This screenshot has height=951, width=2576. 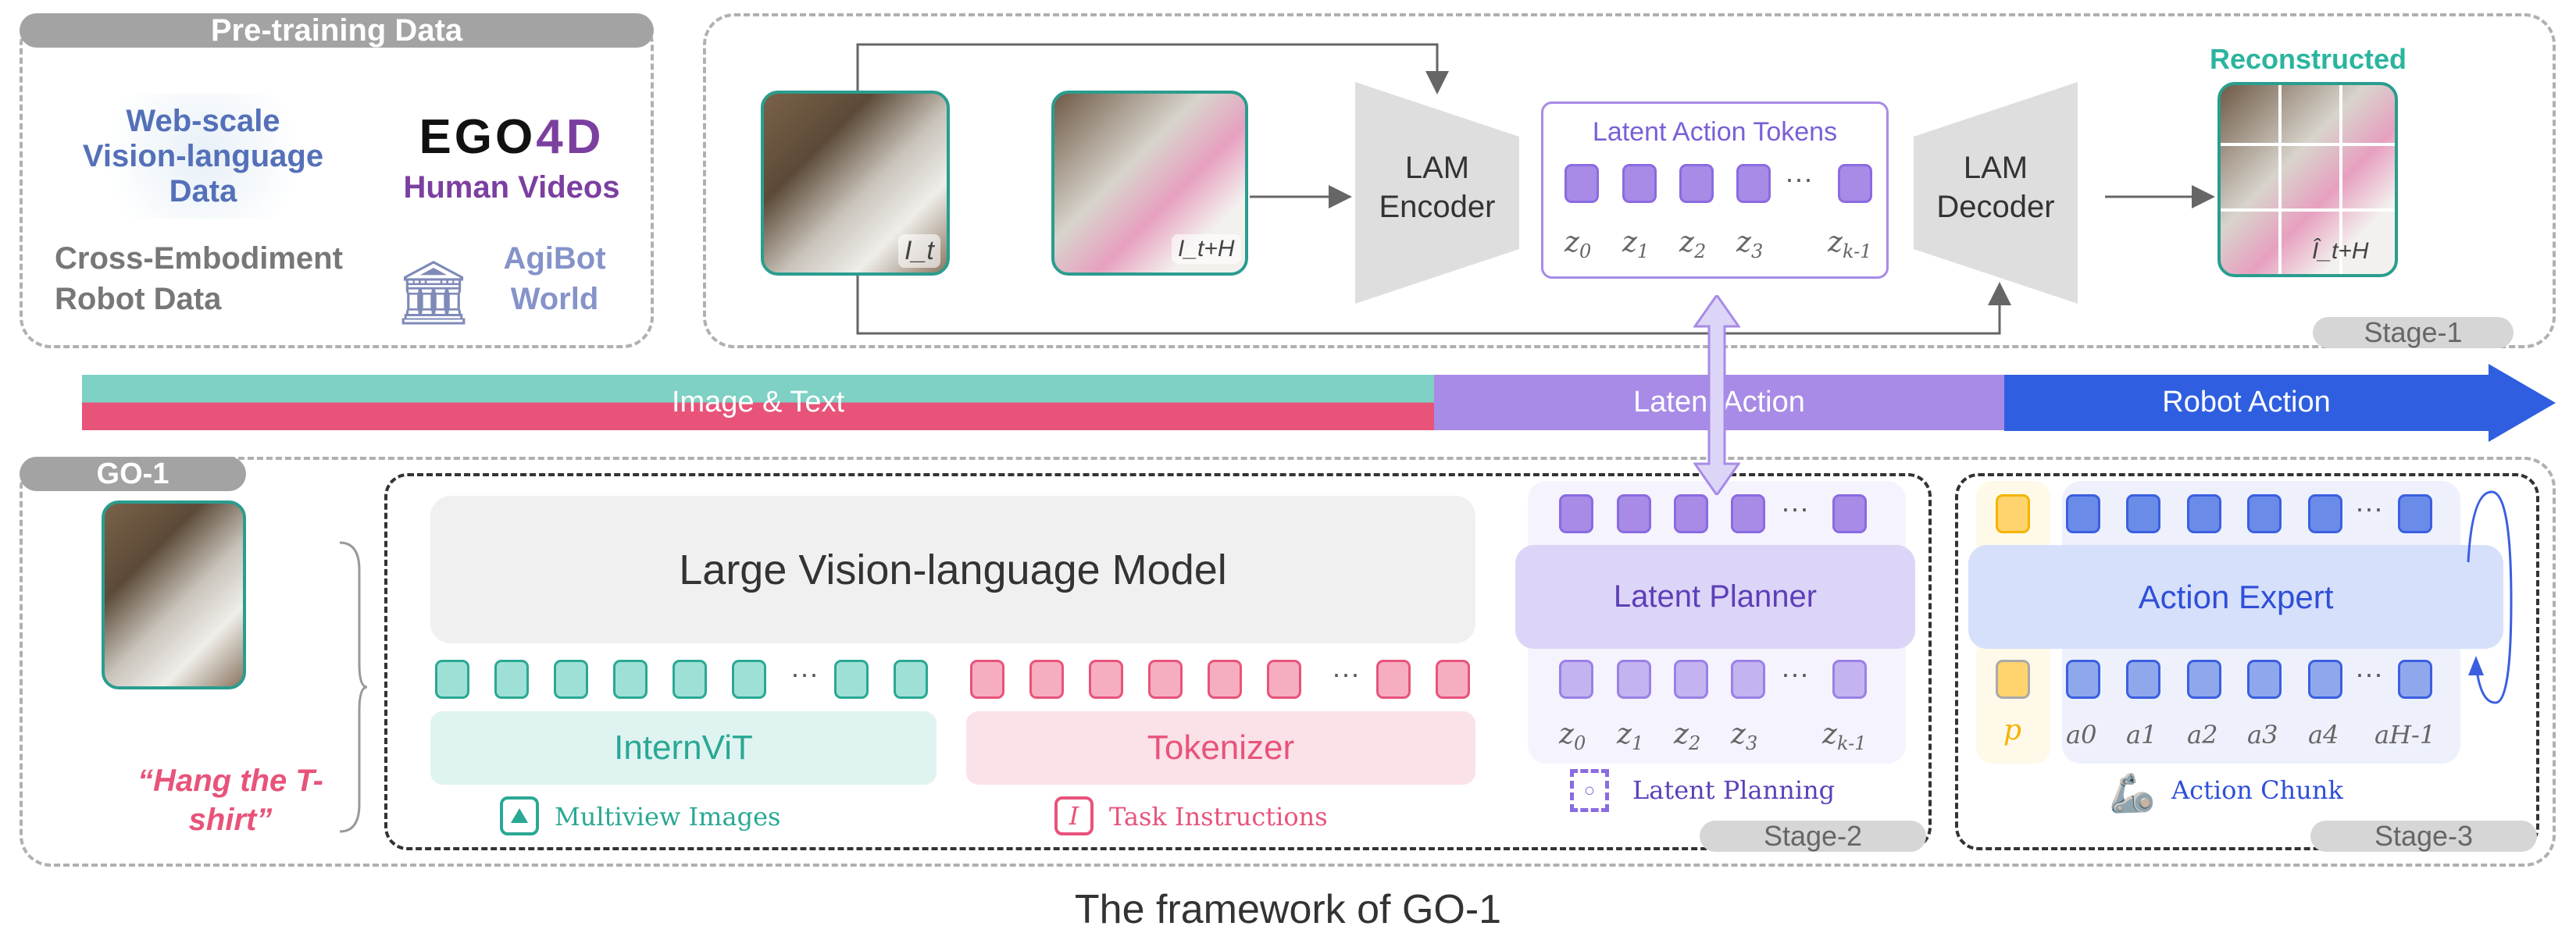 What do you see at coordinates (2323, 735) in the screenshot?
I see `a-label: a4` at bounding box center [2323, 735].